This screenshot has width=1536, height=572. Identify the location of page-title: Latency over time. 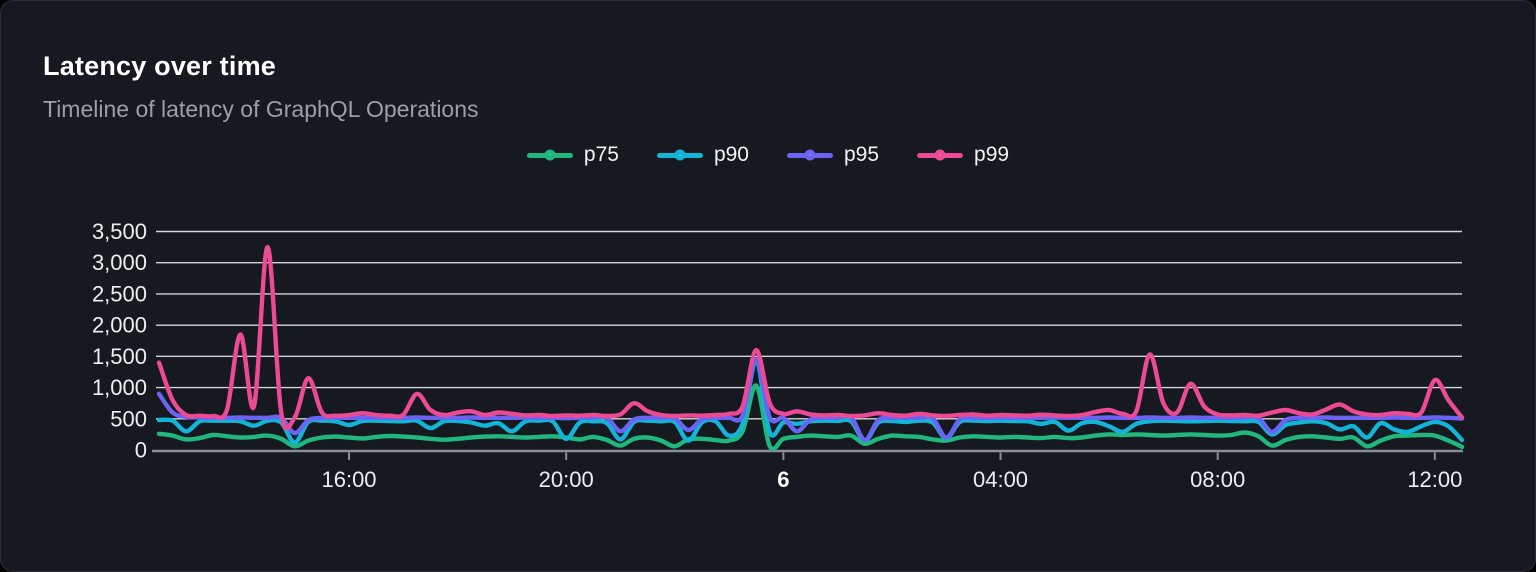
(159, 66).